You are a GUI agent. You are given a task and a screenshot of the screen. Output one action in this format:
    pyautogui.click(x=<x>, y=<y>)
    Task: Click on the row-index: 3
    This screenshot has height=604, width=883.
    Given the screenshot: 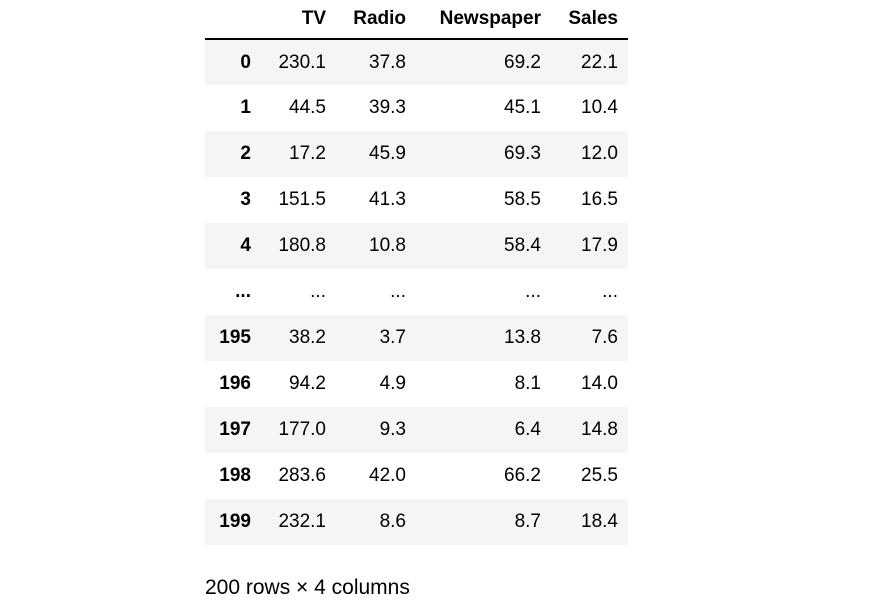 What is the action you would take?
    pyautogui.click(x=245, y=199)
    